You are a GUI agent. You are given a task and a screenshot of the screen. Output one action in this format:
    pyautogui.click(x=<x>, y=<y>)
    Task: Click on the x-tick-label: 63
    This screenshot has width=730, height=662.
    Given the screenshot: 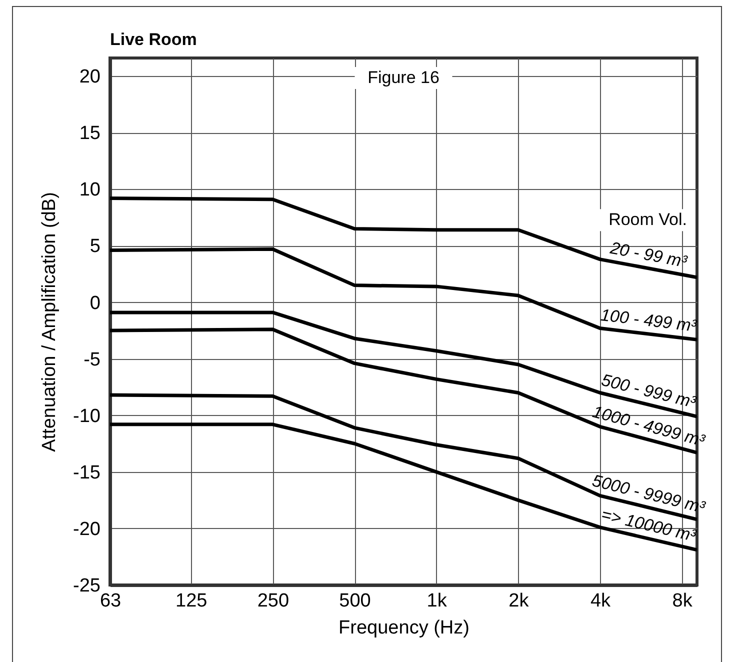 What is the action you would take?
    pyautogui.click(x=111, y=601)
    